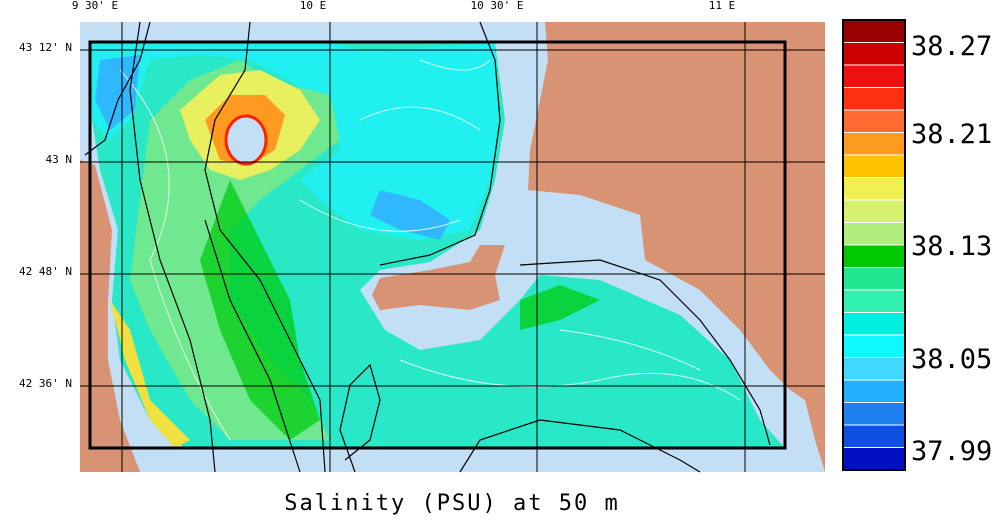 Image resolution: width=1006 pixels, height=522 pixels. What do you see at coordinates (45, 383) in the screenshot?
I see `latitude-label: 42 36' N` at bounding box center [45, 383].